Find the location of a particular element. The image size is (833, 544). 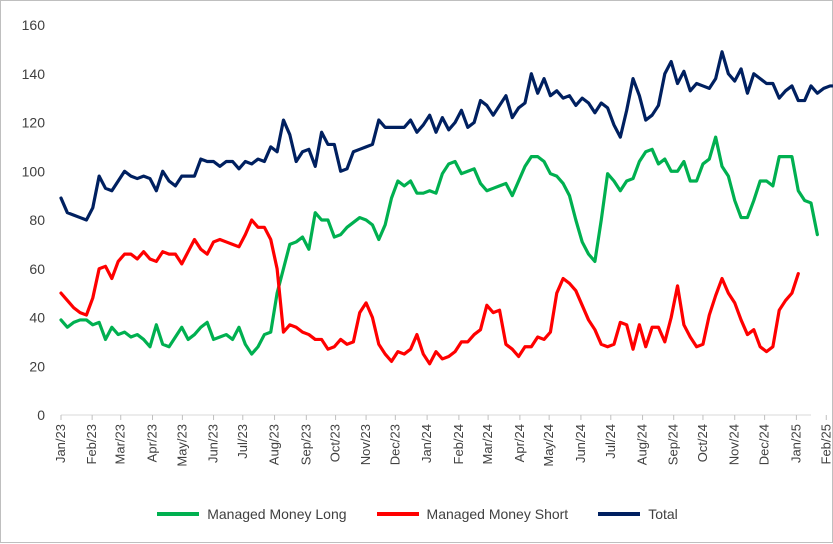

x-tick-label: Aug/23 is located at coordinates (274, 444).